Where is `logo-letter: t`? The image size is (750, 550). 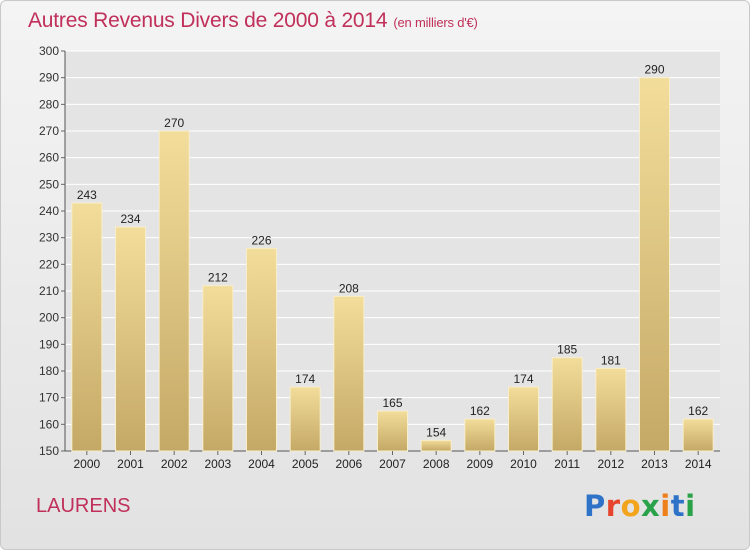
logo-letter: t is located at coordinates (678, 506).